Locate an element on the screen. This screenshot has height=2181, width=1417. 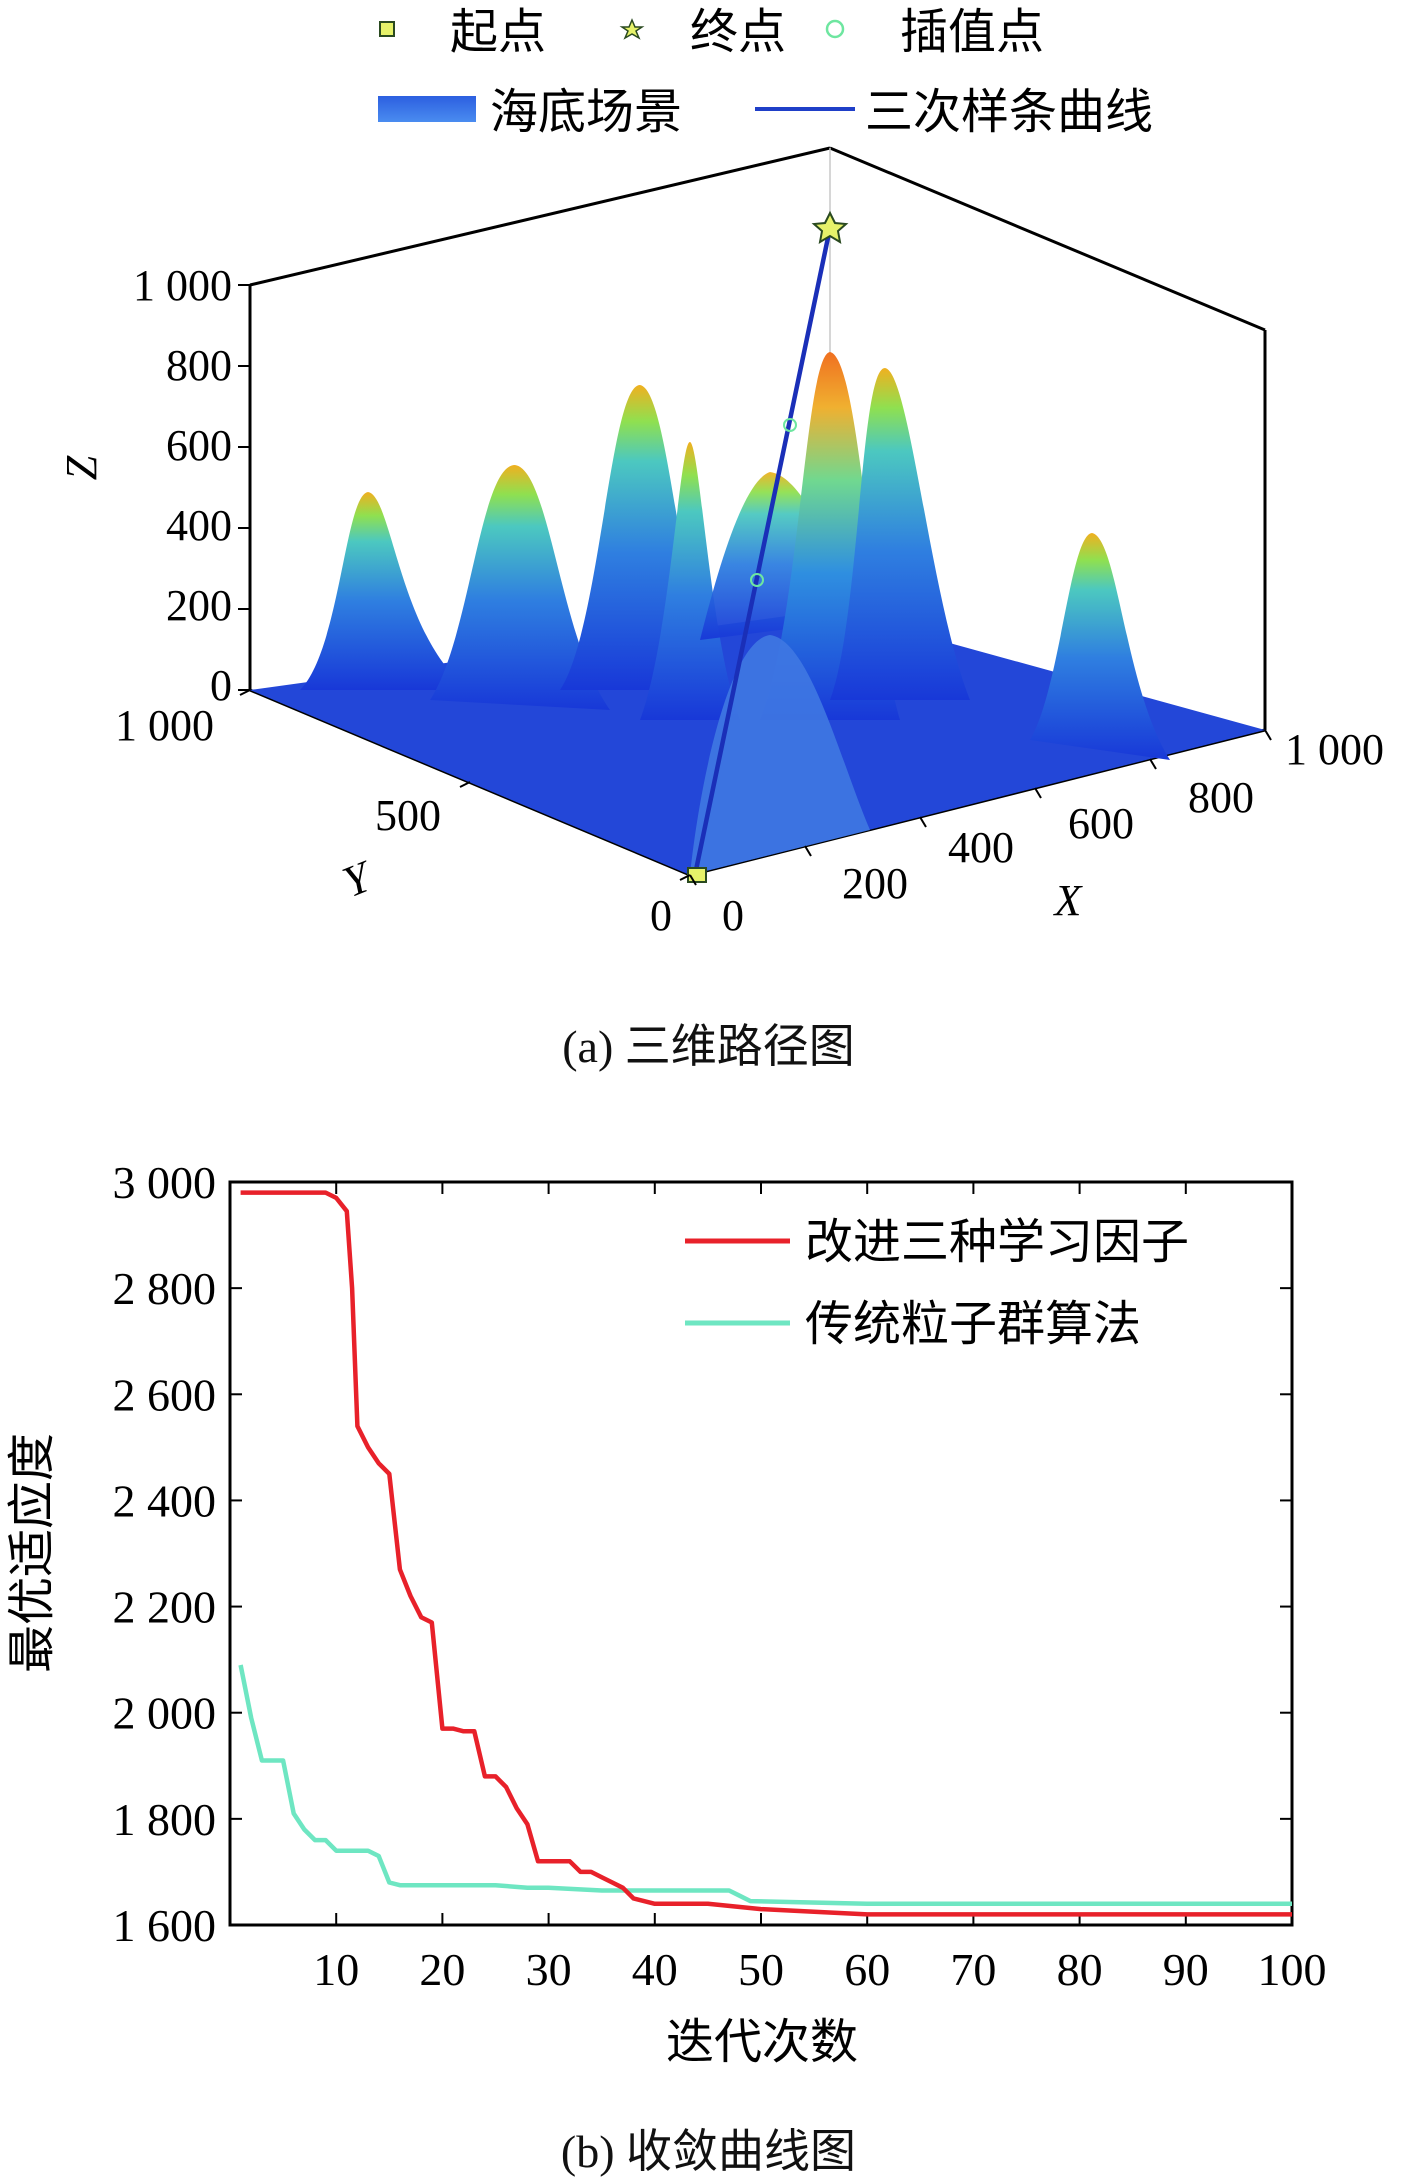
x-tick-label: 70 is located at coordinates (973, 1969).